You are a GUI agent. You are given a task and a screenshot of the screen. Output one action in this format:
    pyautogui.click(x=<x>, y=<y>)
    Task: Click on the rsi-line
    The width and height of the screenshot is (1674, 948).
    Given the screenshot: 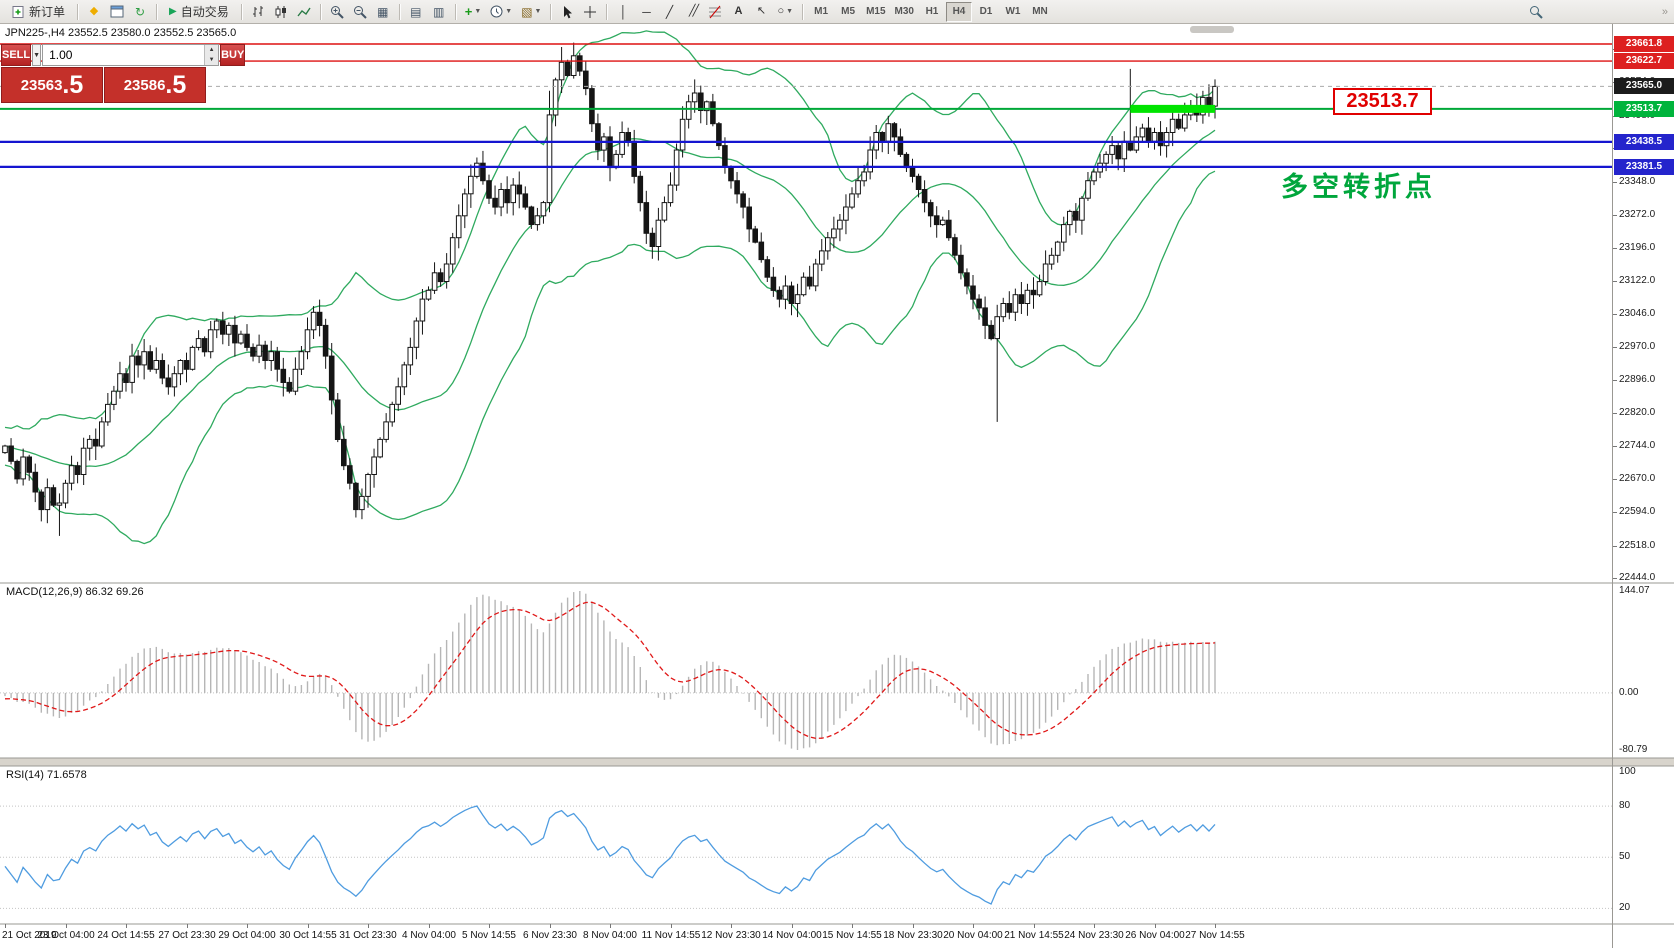 What is the action you would take?
    pyautogui.click(x=610, y=855)
    